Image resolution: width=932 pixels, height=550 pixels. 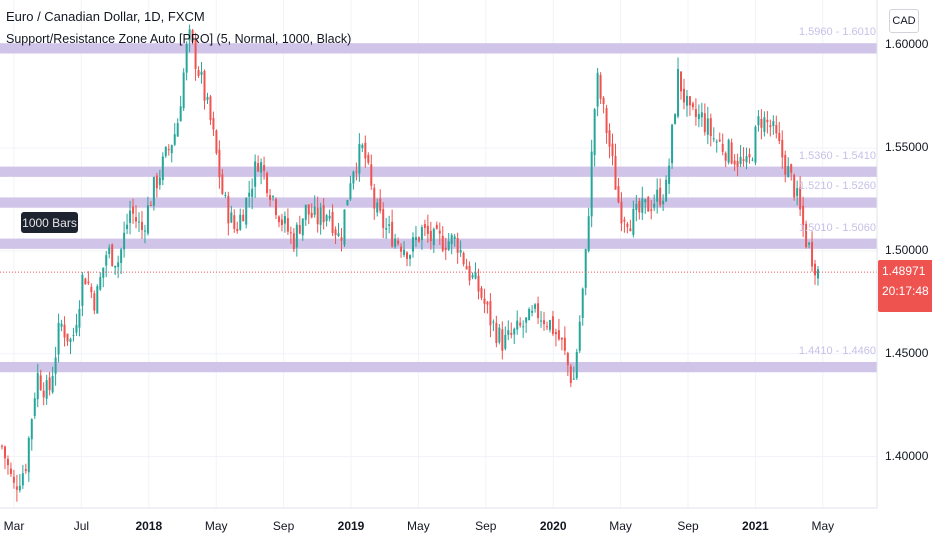 What do you see at coordinates (49, 222) in the screenshot?
I see `bars-badge: 1000 Bars` at bounding box center [49, 222].